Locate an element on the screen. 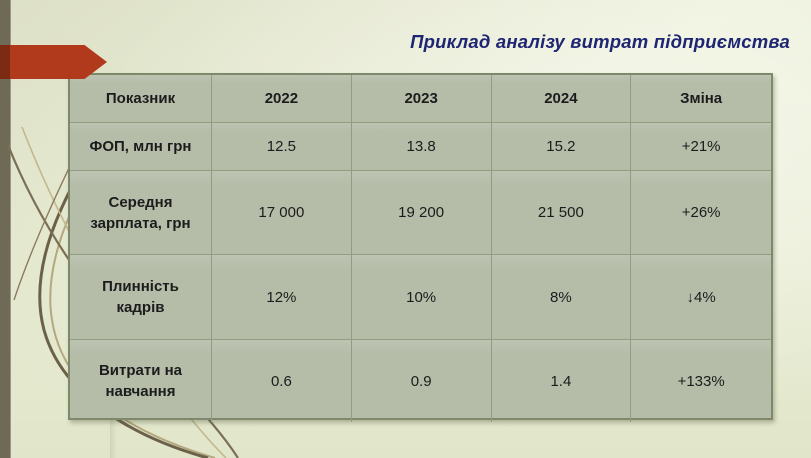 The height and width of the screenshot is (458, 811). slide-title: Приклад аналізу витрат підприємства is located at coordinates (600, 41).